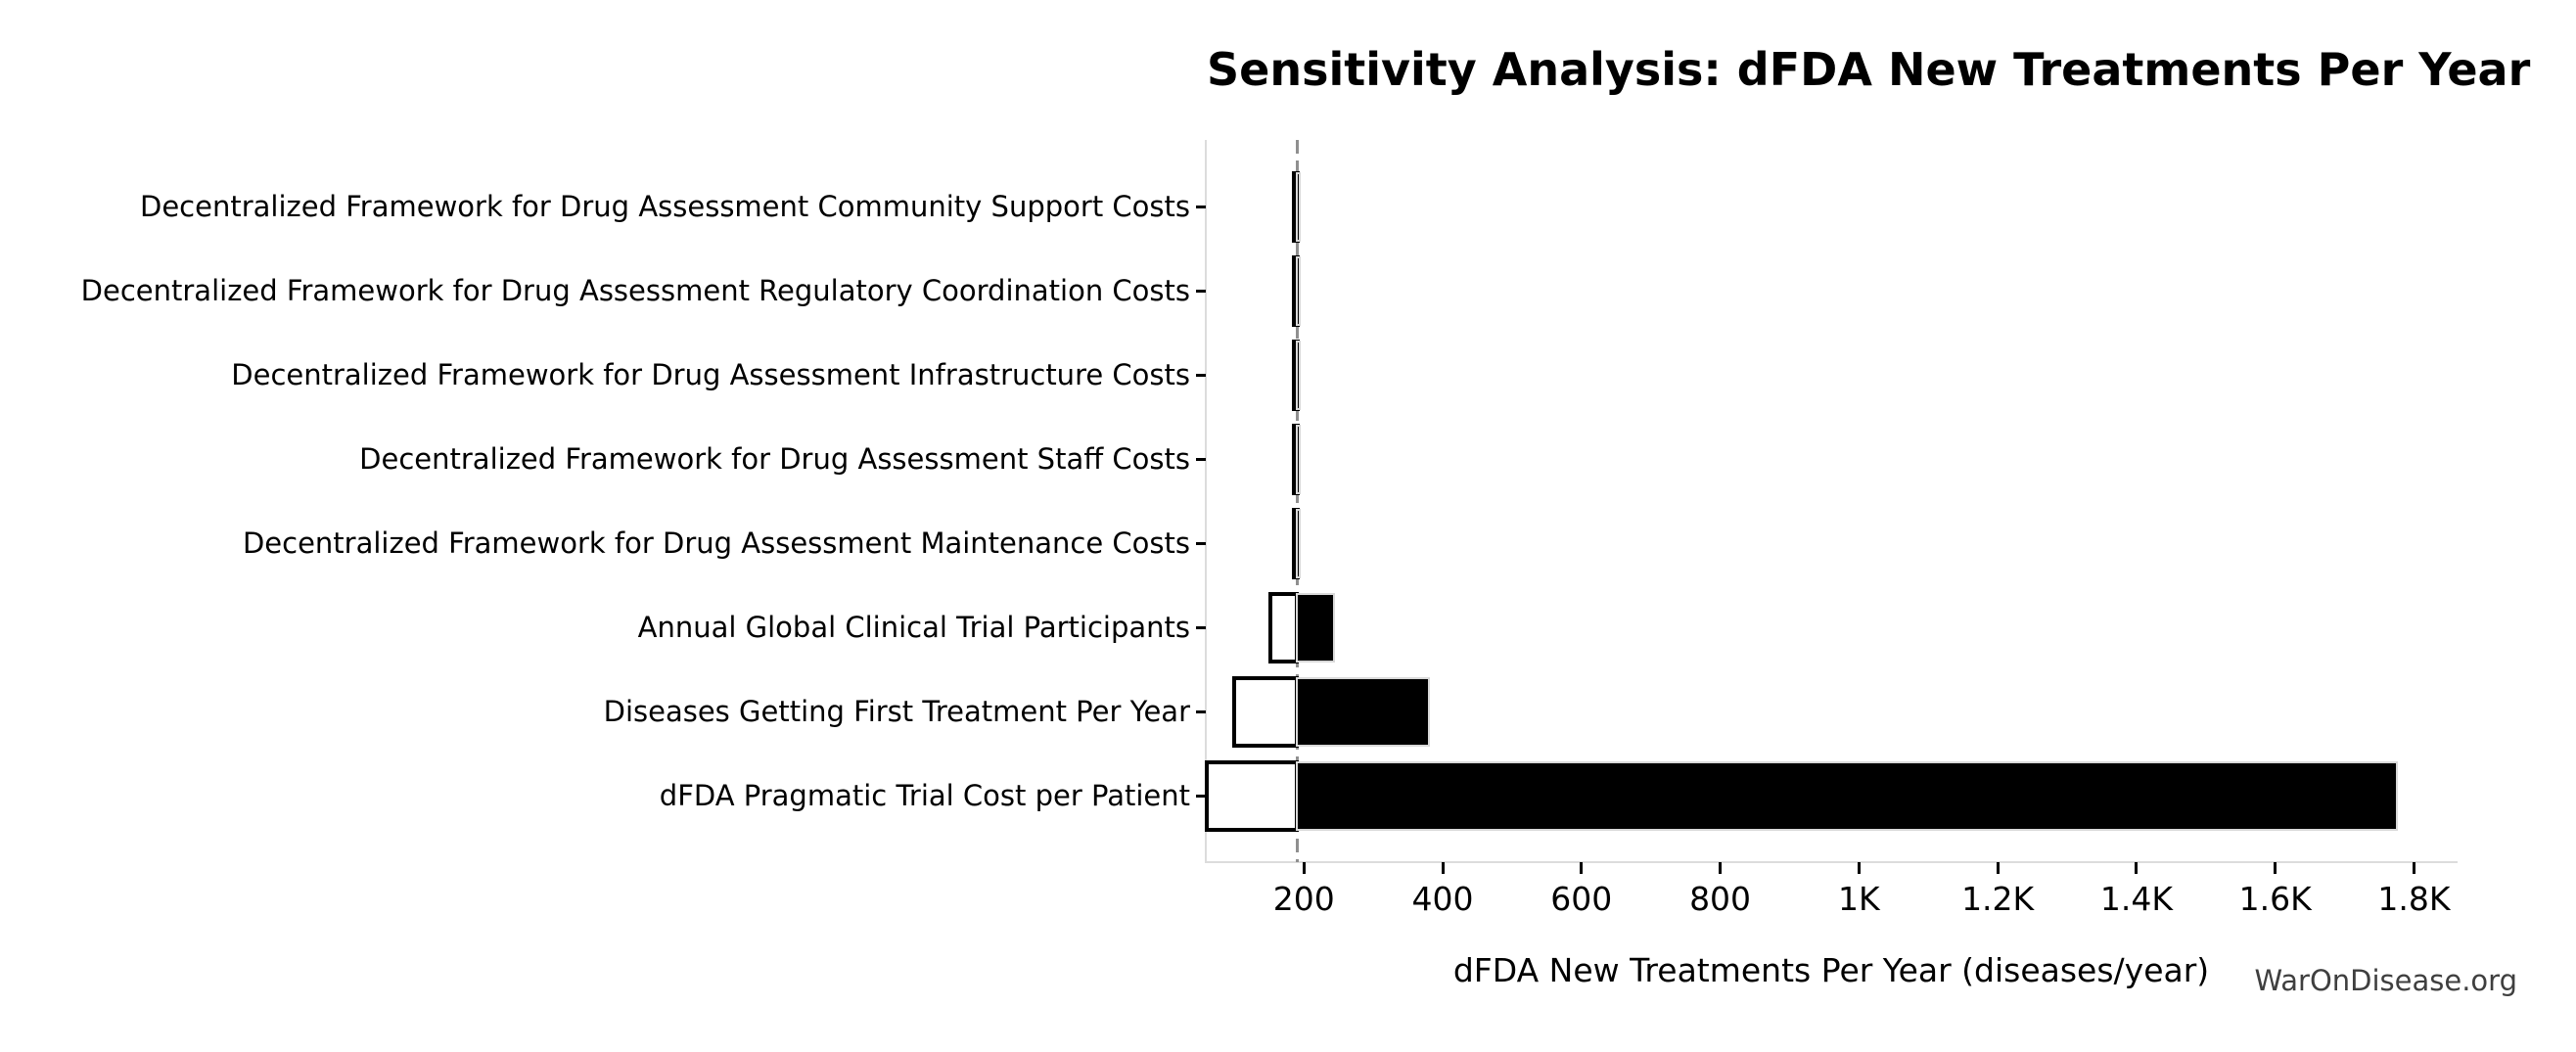  What do you see at coordinates (2385, 981) in the screenshot?
I see `watermark: WarOnDisease.org` at bounding box center [2385, 981].